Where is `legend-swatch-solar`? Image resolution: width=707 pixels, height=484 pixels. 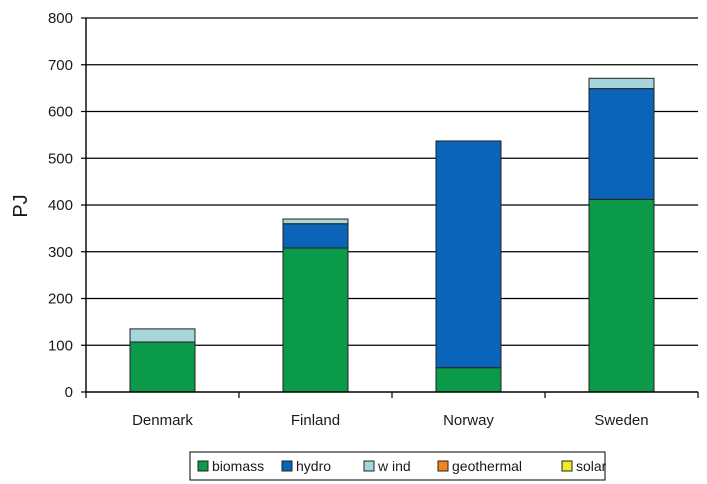 legend-swatch-solar is located at coordinates (567, 466).